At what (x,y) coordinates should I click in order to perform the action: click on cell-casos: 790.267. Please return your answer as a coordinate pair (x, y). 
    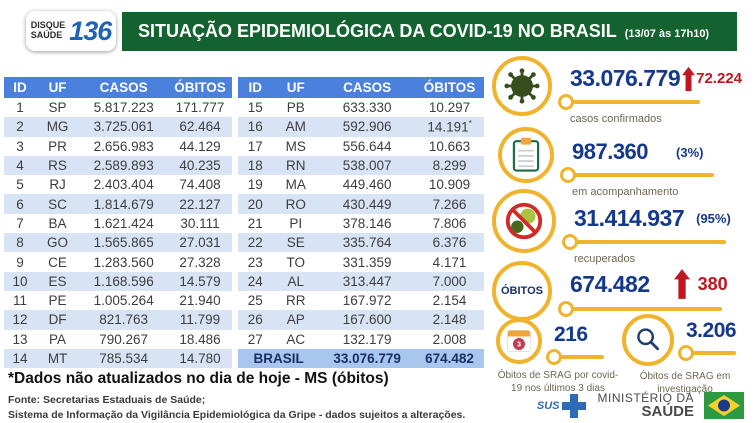
    Looking at the image, I should click on (124, 339).